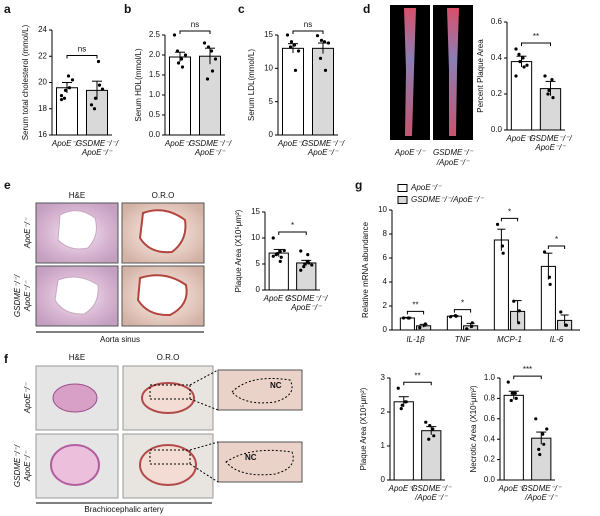 The width and height of the screenshot is (600, 516). Describe the element at coordinates (268, 34) in the screenshot. I see `y-tick-label: 15` at that location.